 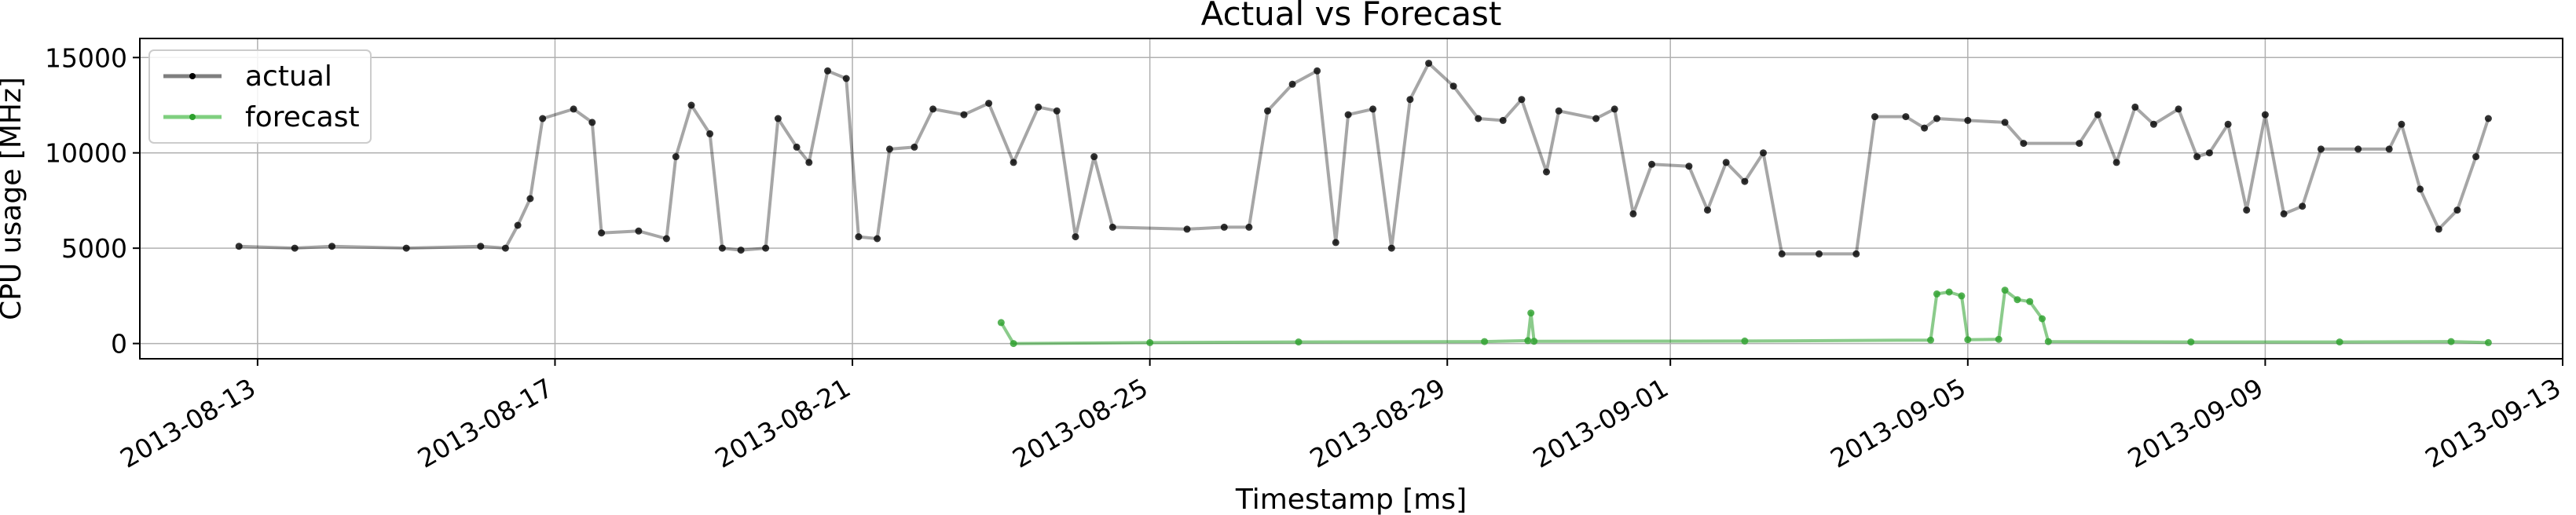 What do you see at coordinates (86, 153) in the screenshot?
I see `y-tick-label: 10000` at bounding box center [86, 153].